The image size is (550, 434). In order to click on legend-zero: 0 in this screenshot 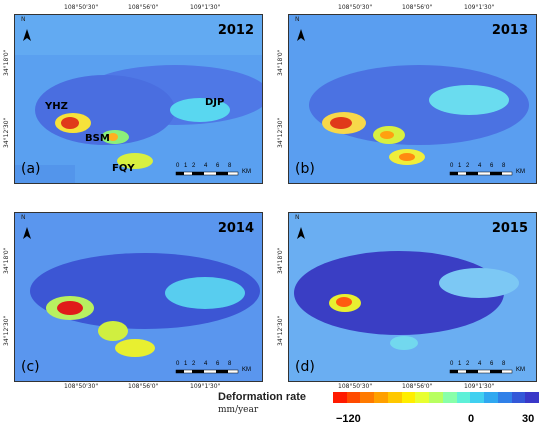, I will do `click(471, 419)`.